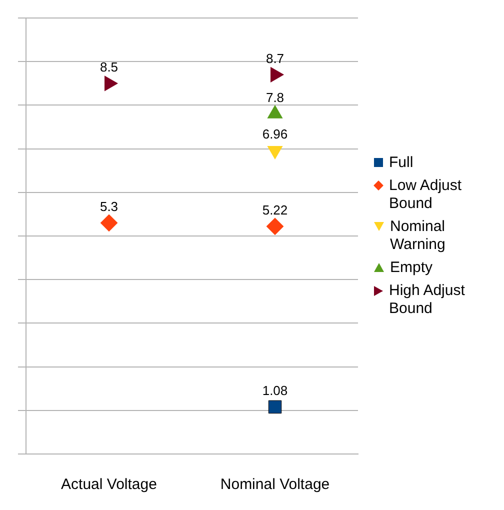 This screenshot has height=510, width=504. I want to click on legend-label: Empty, so click(412, 267).